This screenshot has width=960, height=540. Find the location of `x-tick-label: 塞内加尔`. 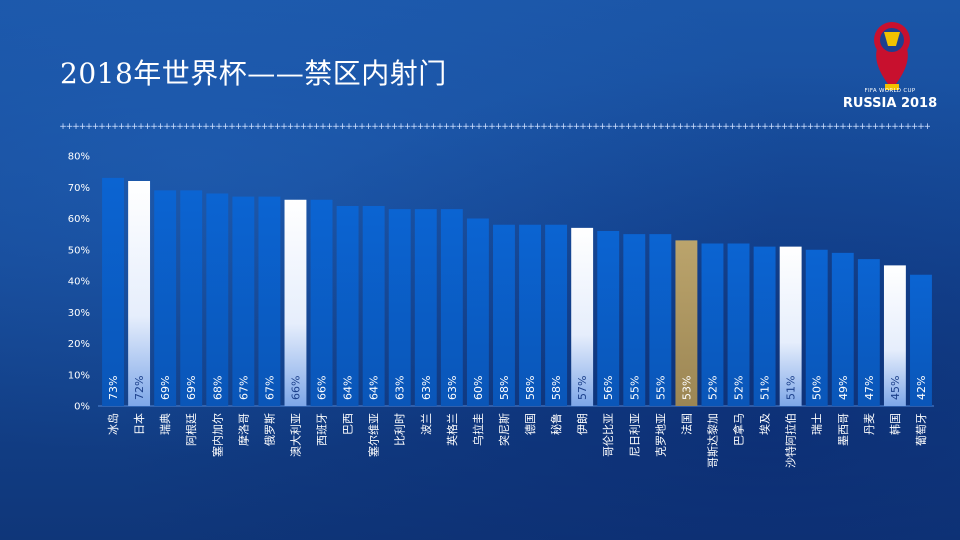

x-tick-label: 塞内加尔 is located at coordinates (217, 435).